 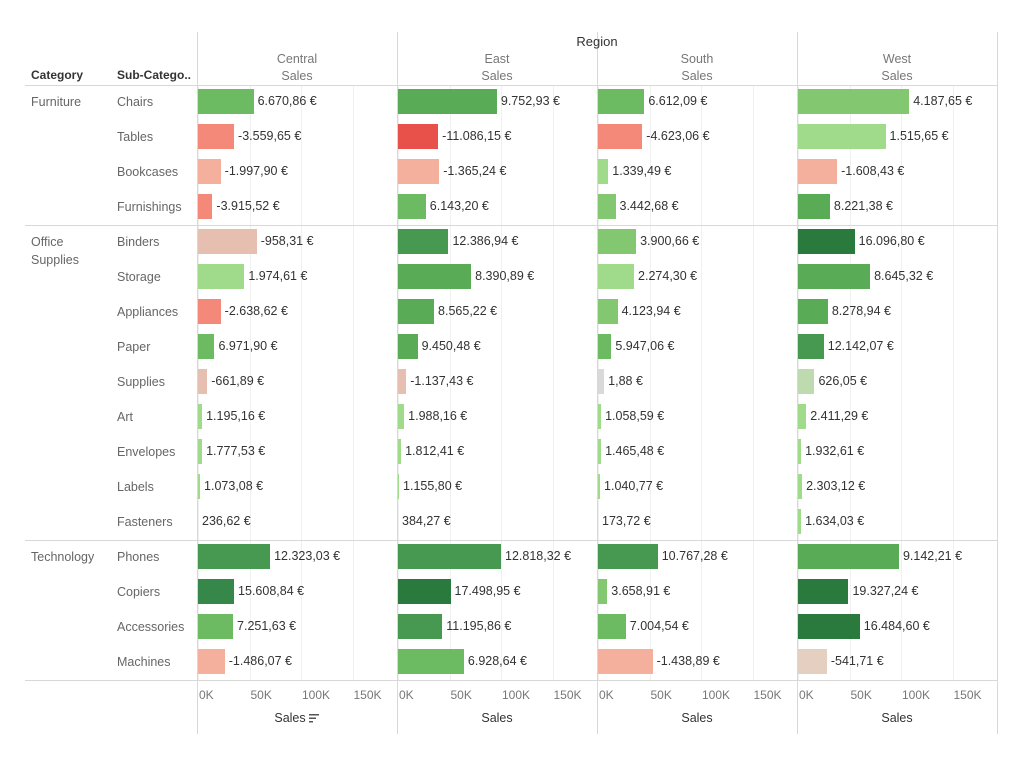 I want to click on subcategory-label: Appliances, so click(x=148, y=312).